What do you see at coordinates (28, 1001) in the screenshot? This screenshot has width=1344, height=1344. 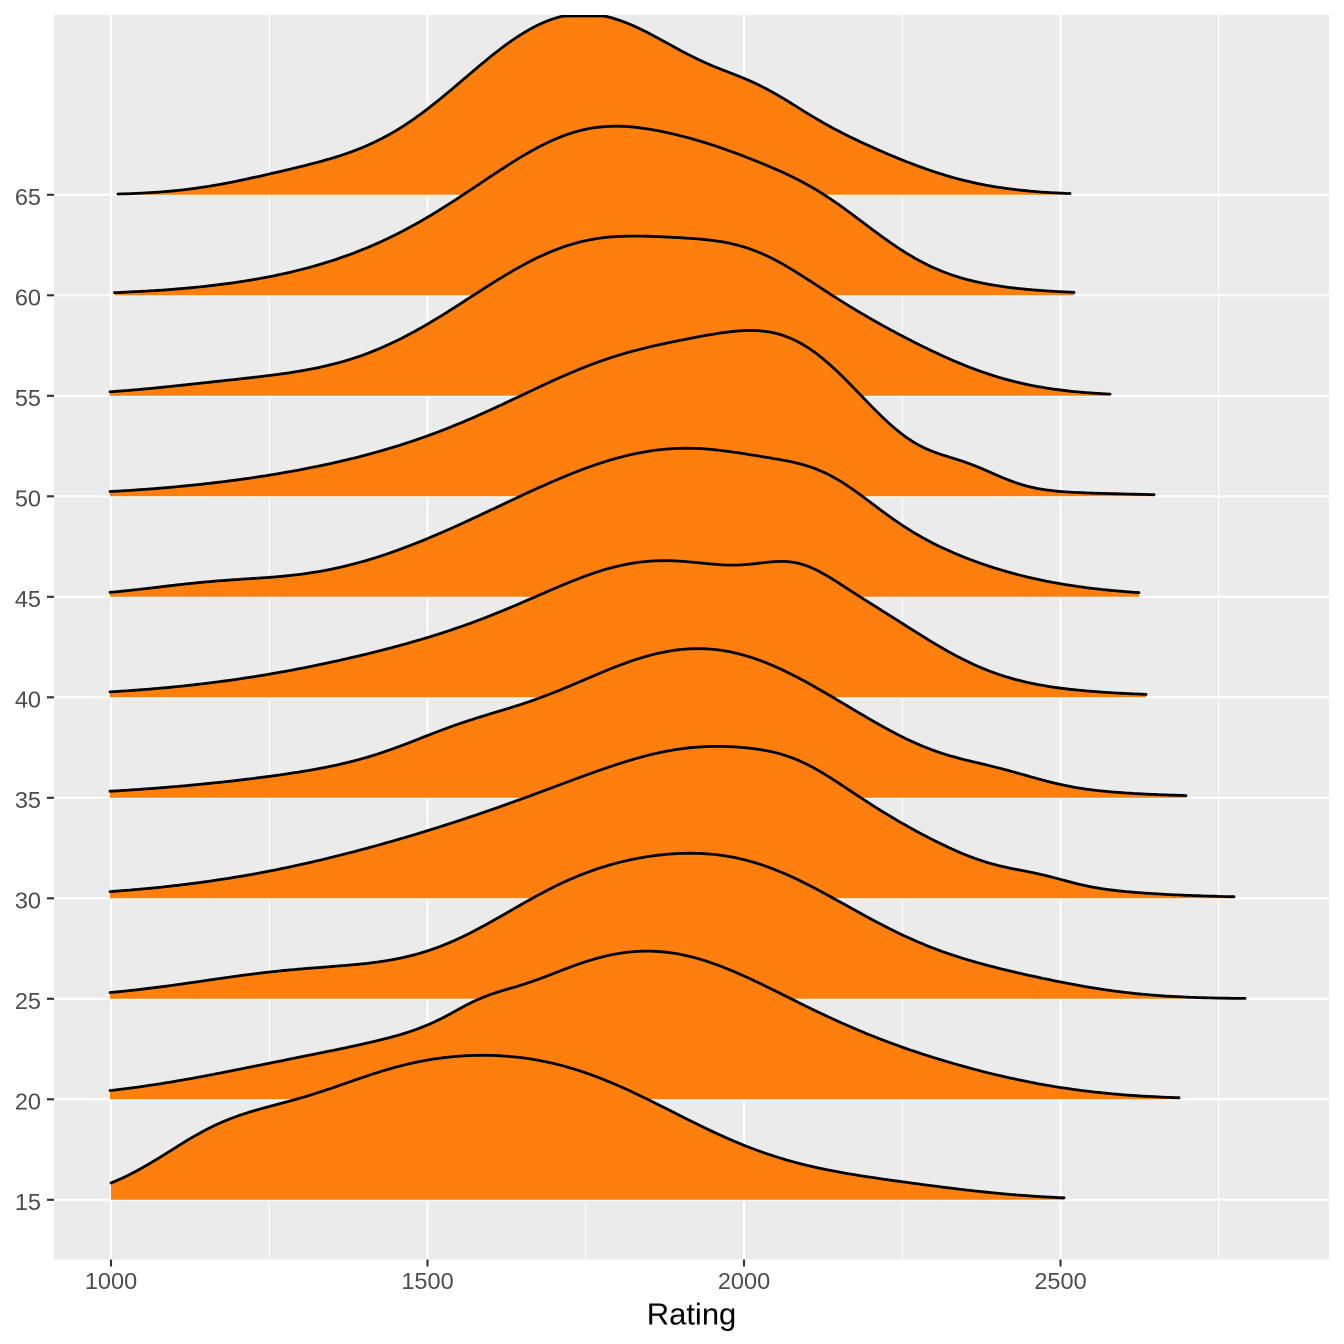 I see `svg-text: 25` at bounding box center [28, 1001].